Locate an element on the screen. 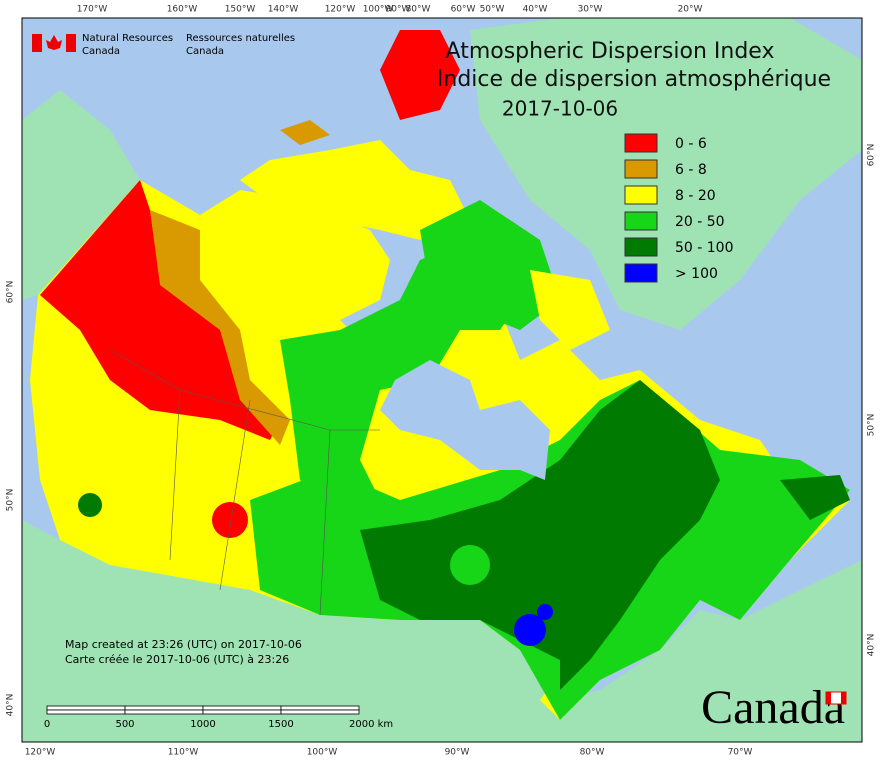 The width and height of the screenshot is (880, 764). right-label: 60°N is located at coordinates (872, 155).